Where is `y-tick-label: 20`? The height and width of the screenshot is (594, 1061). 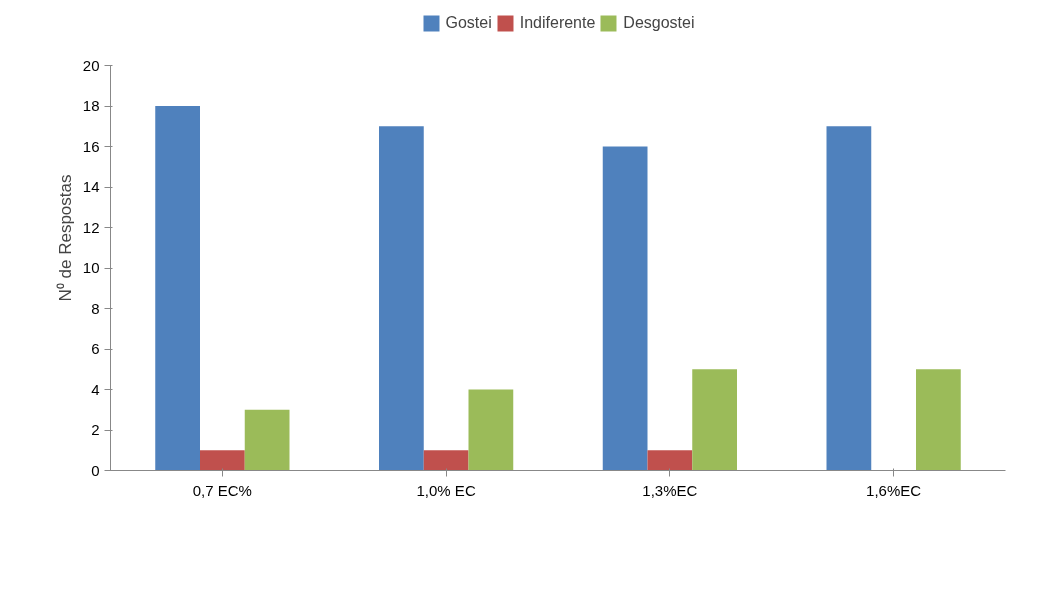 y-tick-label: 20 is located at coordinates (91, 65).